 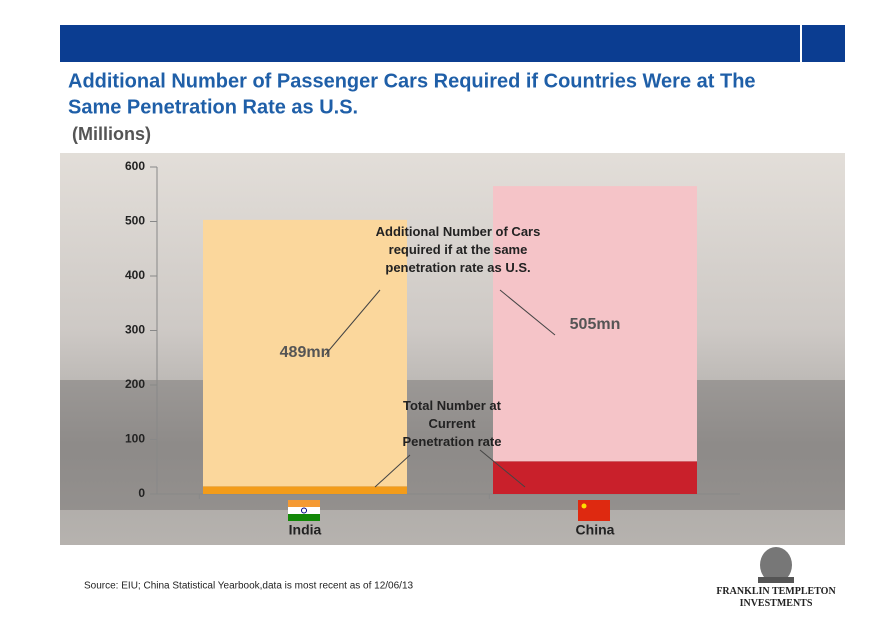 I want to click on logo-text: FRANKLIN TEMPLETON INVESTMENTS, so click(x=776, y=597).